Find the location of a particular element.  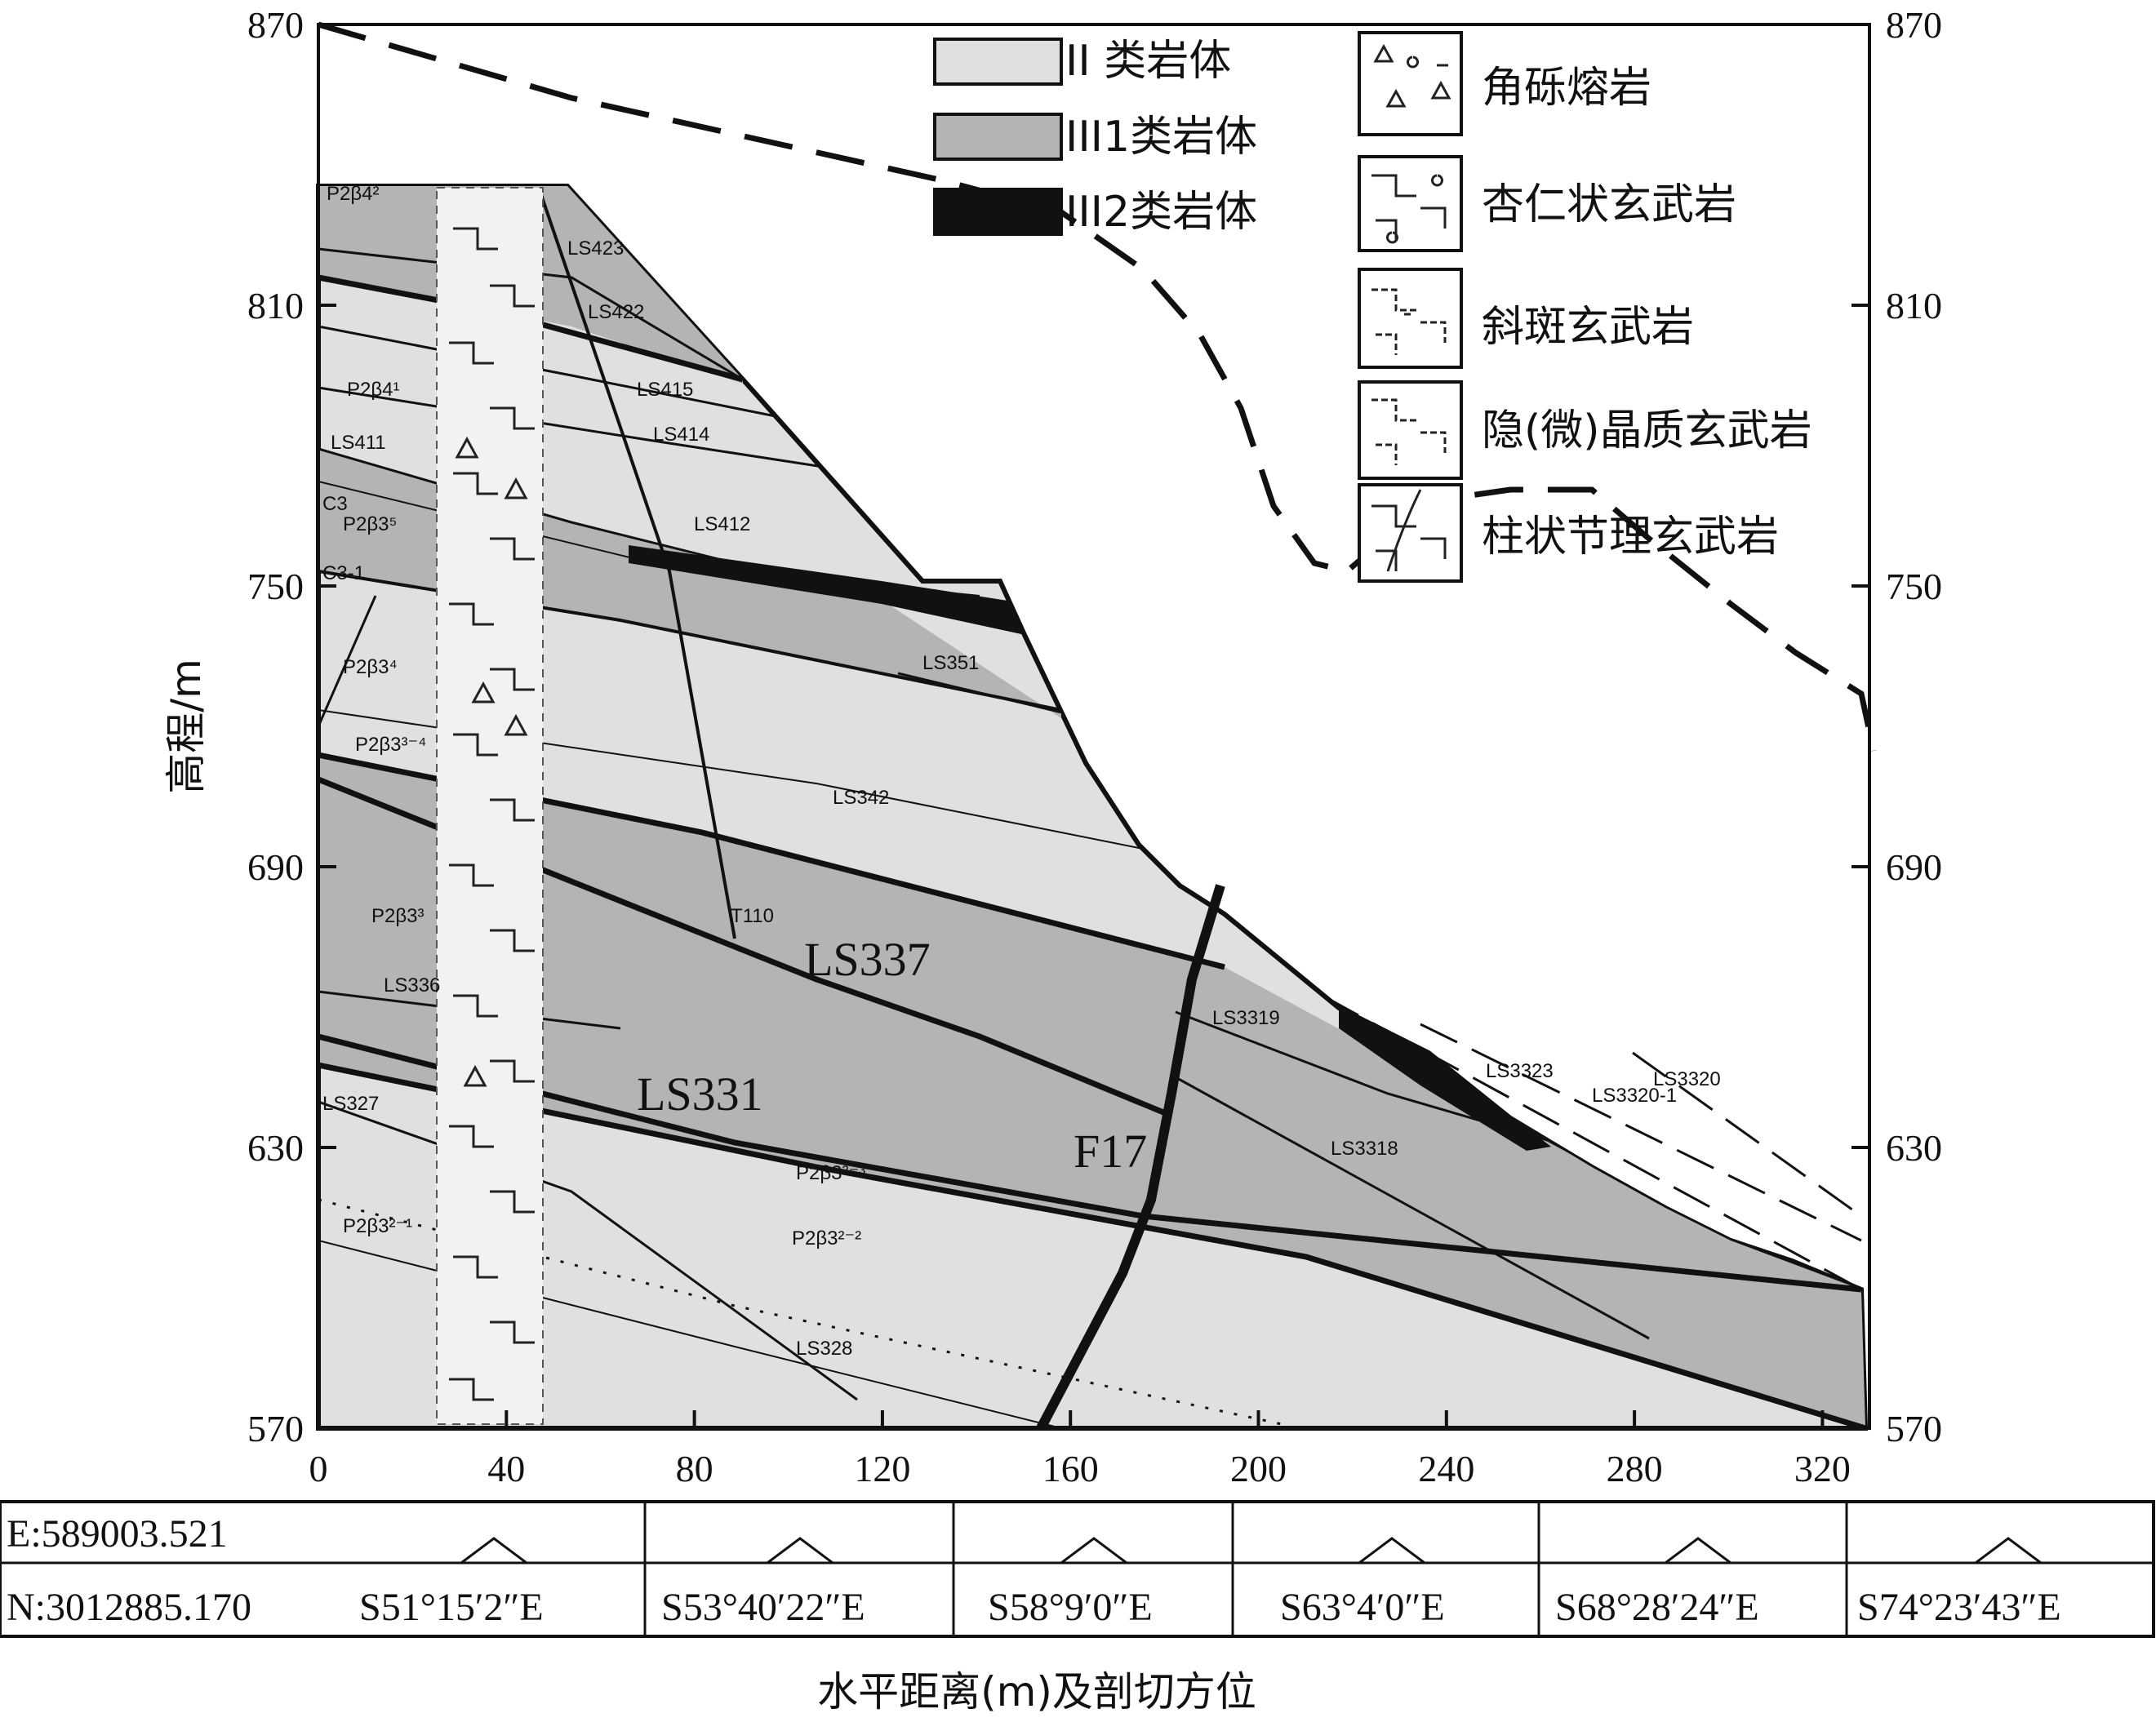

y-tick-label: 810 is located at coordinates (275, 305).